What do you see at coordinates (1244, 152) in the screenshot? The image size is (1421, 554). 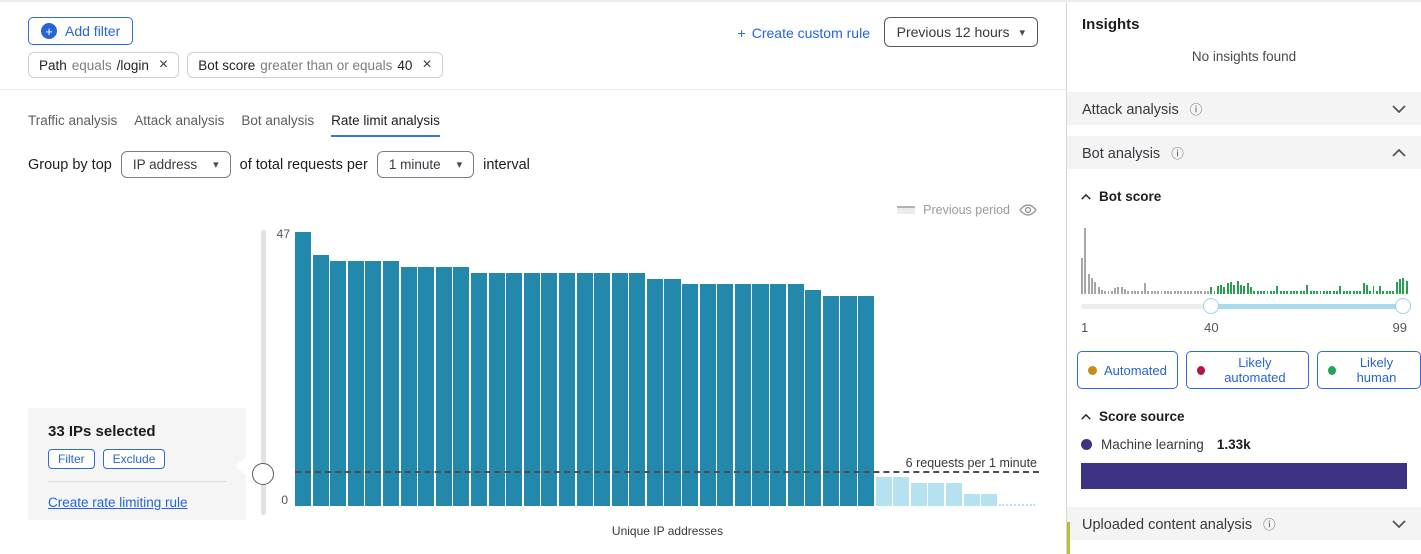 I see `section-bot-analysis: Bot analysis ⓘ` at bounding box center [1244, 152].